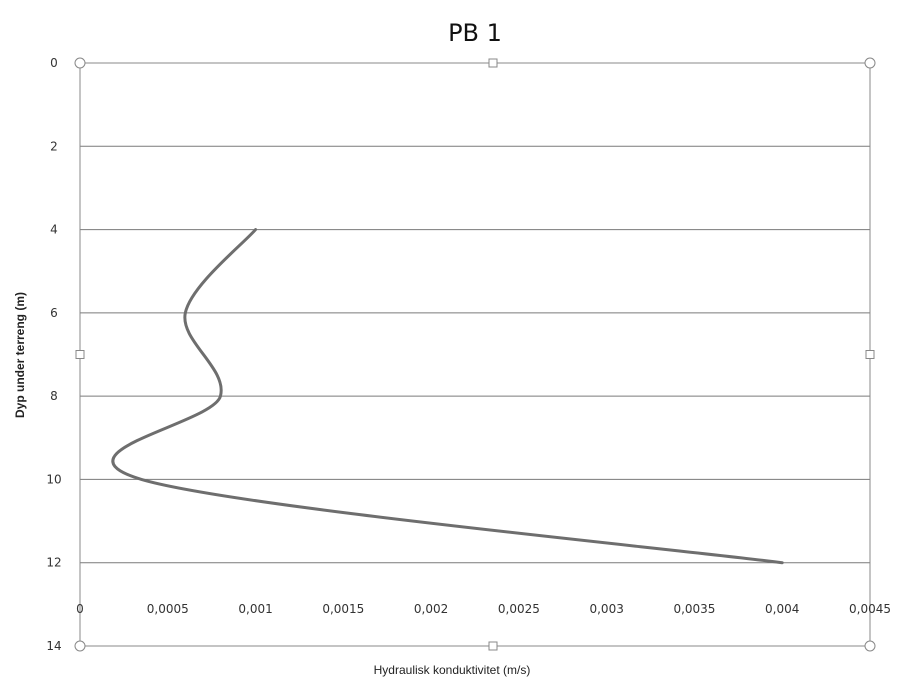 The height and width of the screenshot is (682, 898). I want to click on y-tick-label: 14, so click(53, 646).